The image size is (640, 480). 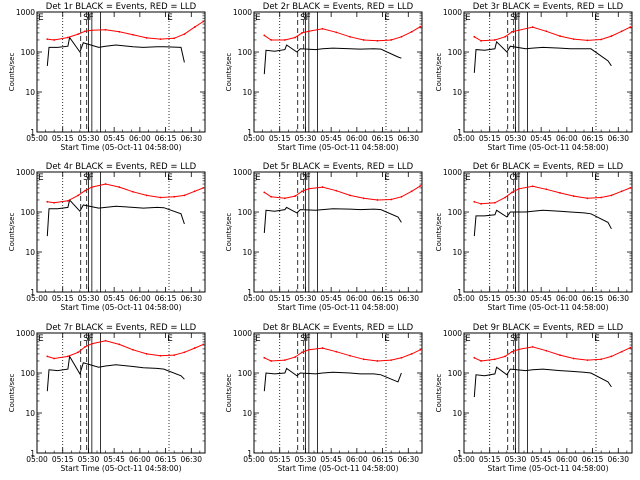 I want to click on flag-label: O, so click(x=512, y=178).